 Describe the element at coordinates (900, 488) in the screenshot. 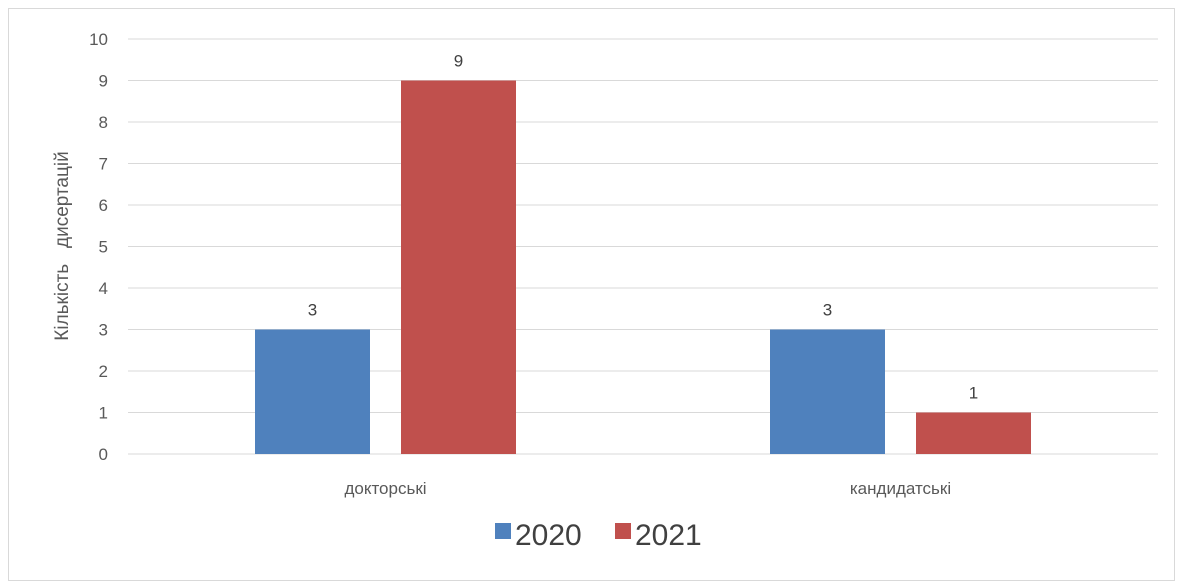

I see `category-label: кандидатські` at that location.